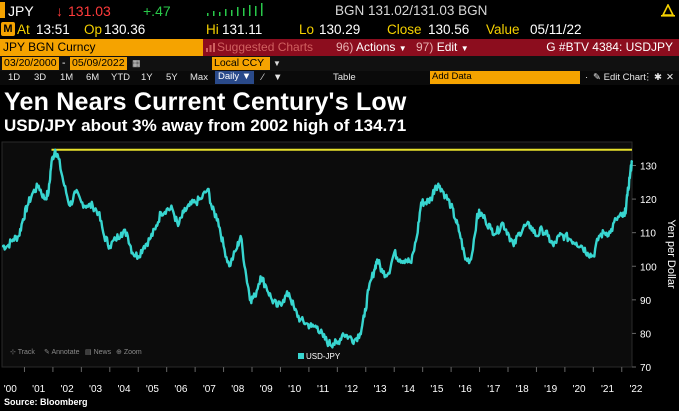  I want to click on x-tick-label: '16, so click(465, 389).